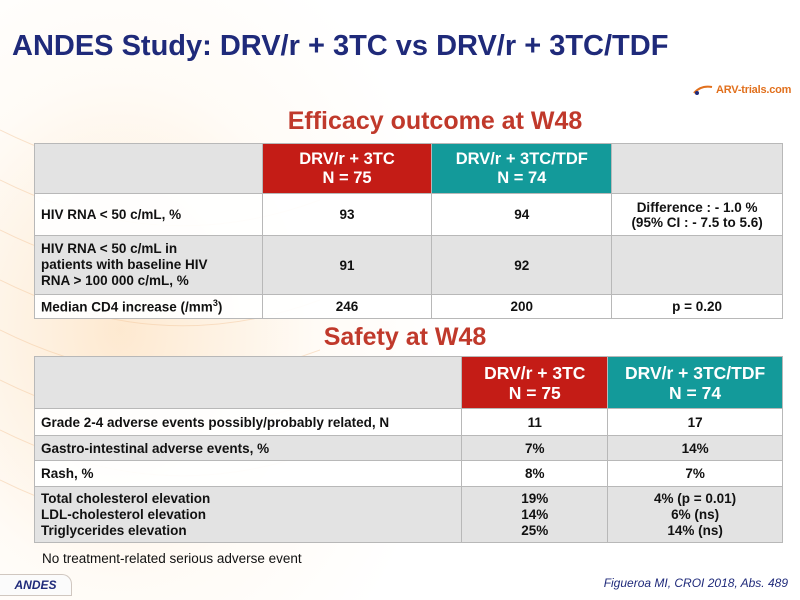 This screenshot has height=600, width=800. Describe the element at coordinates (124, 264) in the screenshot. I see `row-label-line: patients with baseline HIV` at that location.